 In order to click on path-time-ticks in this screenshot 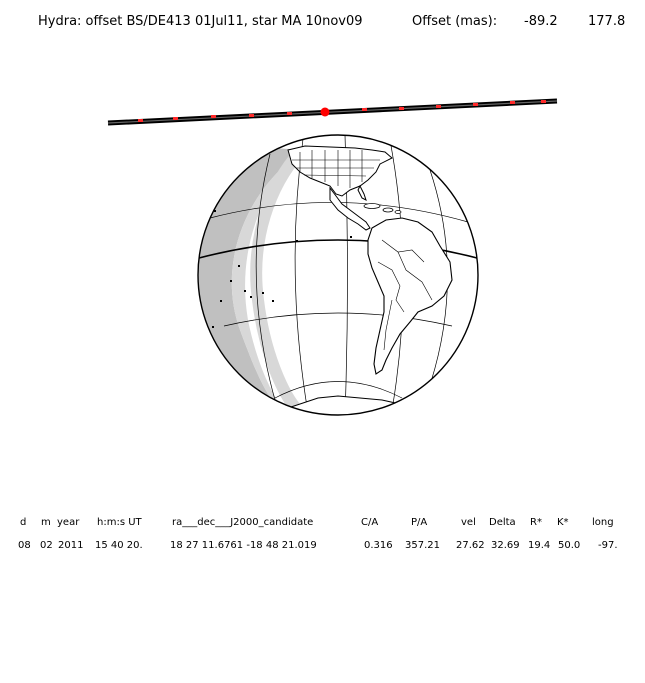, I will do `click(342, 111)`.